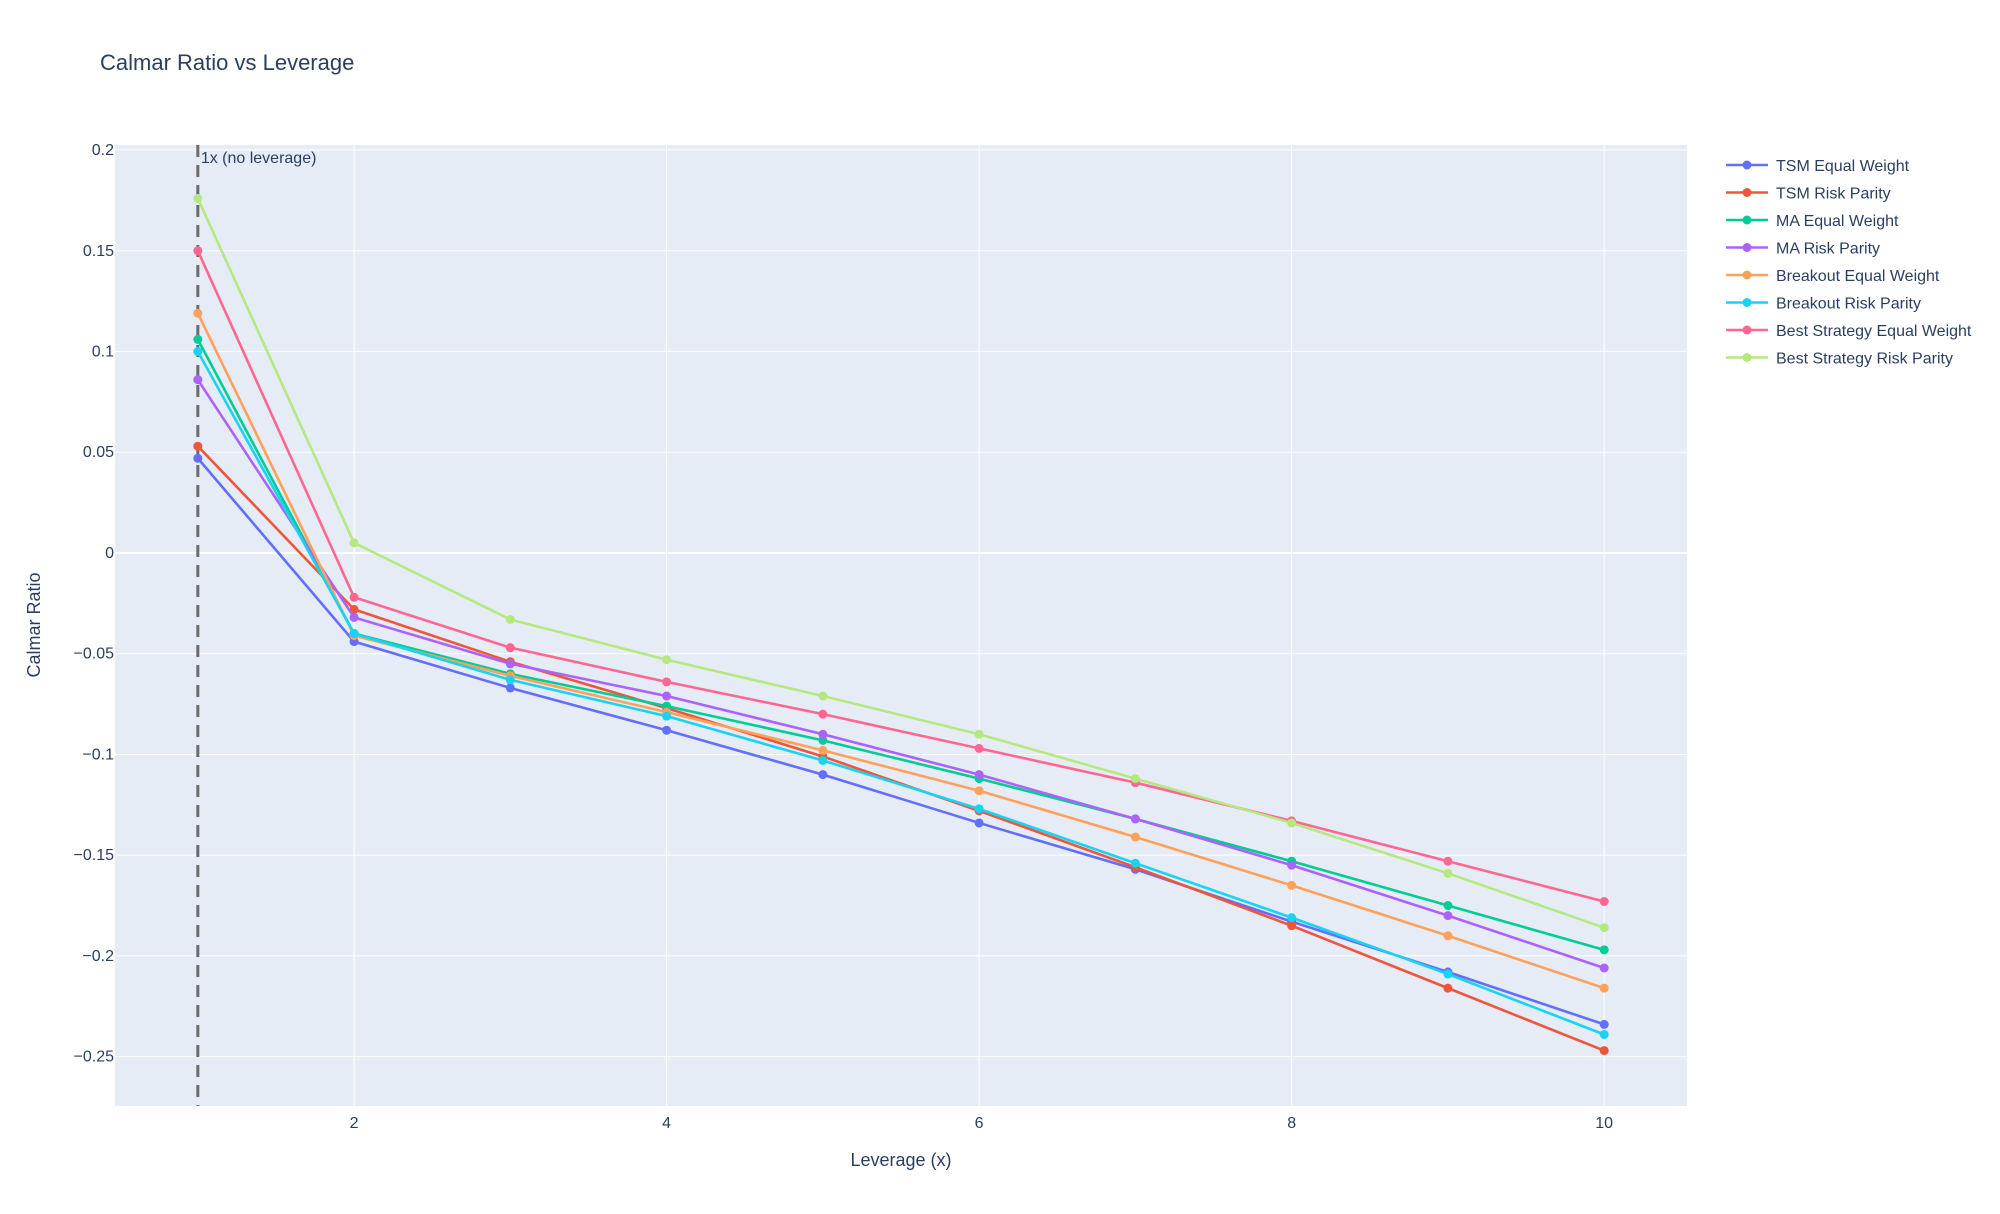 Image resolution: width=2000 pixels, height=1214 pixels. I want to click on y-tick-label: 0.15, so click(98, 251).